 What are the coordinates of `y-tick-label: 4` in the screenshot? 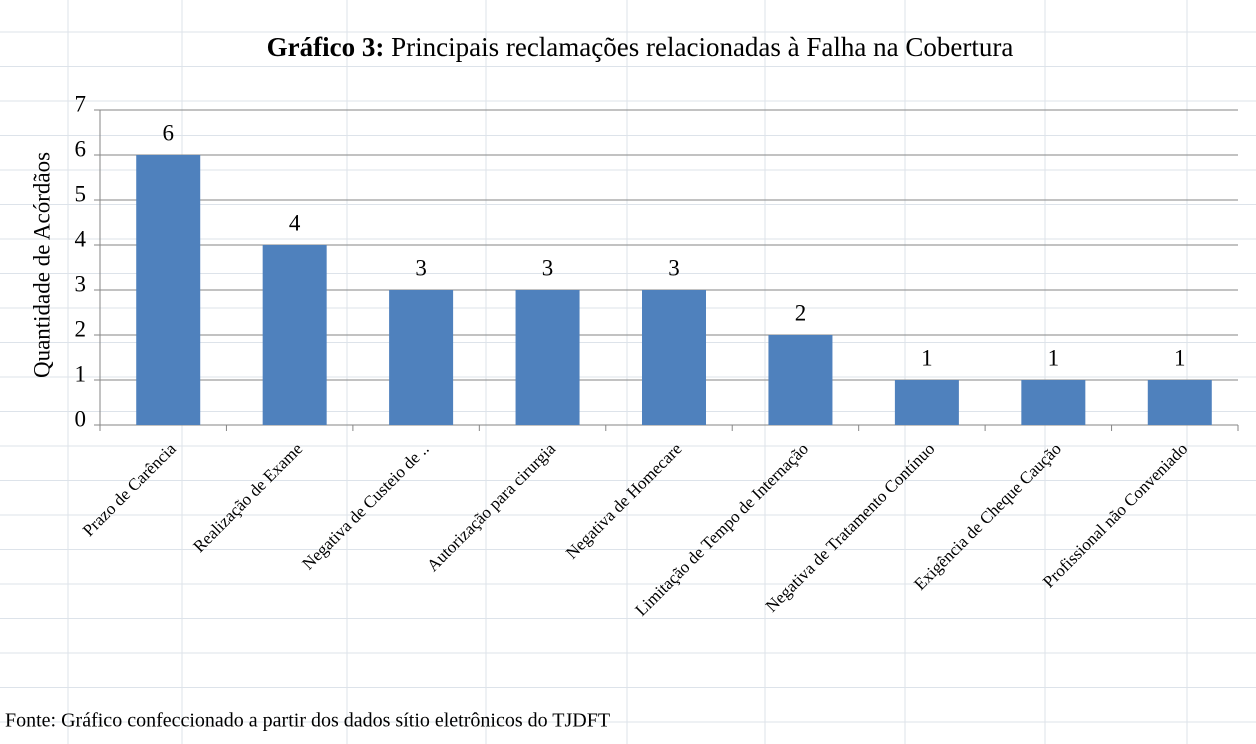 It's located at (81, 238).